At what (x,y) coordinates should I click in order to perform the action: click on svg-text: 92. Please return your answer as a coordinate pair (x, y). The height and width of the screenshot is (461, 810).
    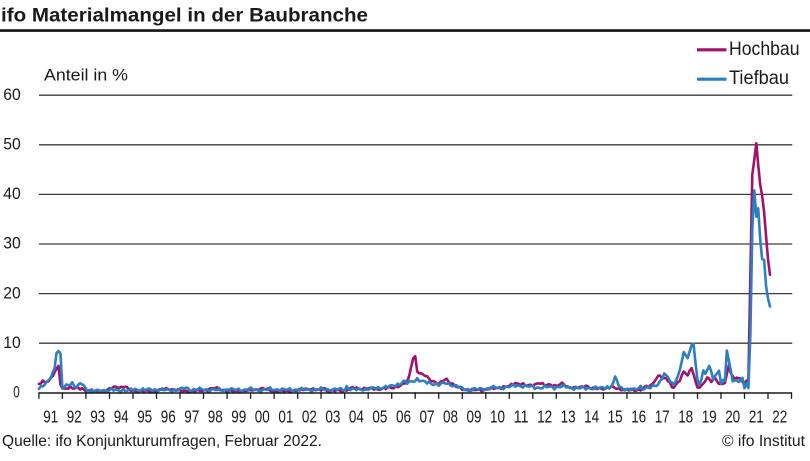
    Looking at the image, I should click on (74, 417).